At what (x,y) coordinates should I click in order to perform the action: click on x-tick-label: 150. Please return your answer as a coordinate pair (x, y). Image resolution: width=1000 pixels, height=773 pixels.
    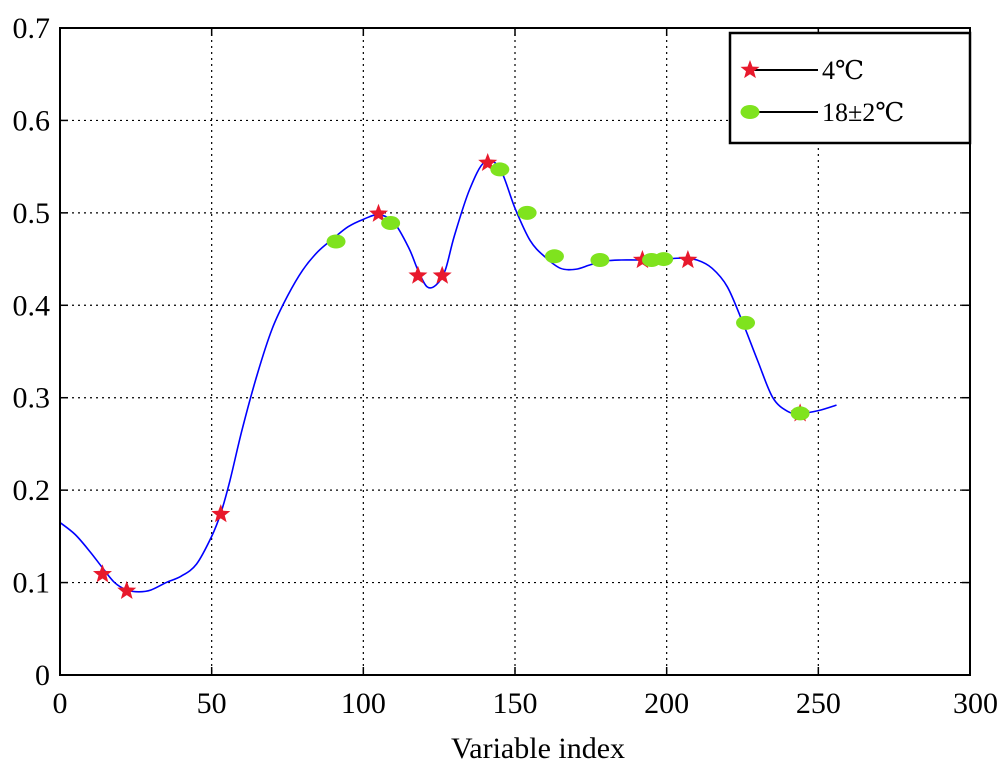
    Looking at the image, I should click on (515, 703).